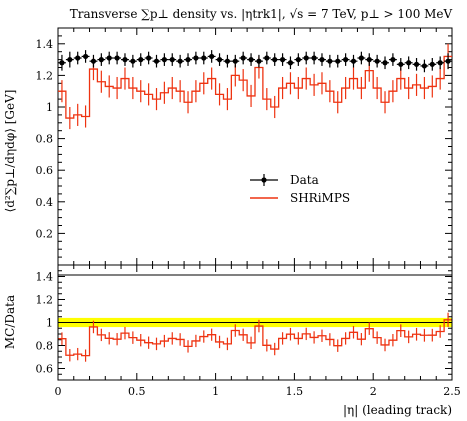 This screenshot has width=467, height=421. Describe the element at coordinates (10, 322) in the screenshot. I see `ratio-y-axis-title: MC/Data` at that location.